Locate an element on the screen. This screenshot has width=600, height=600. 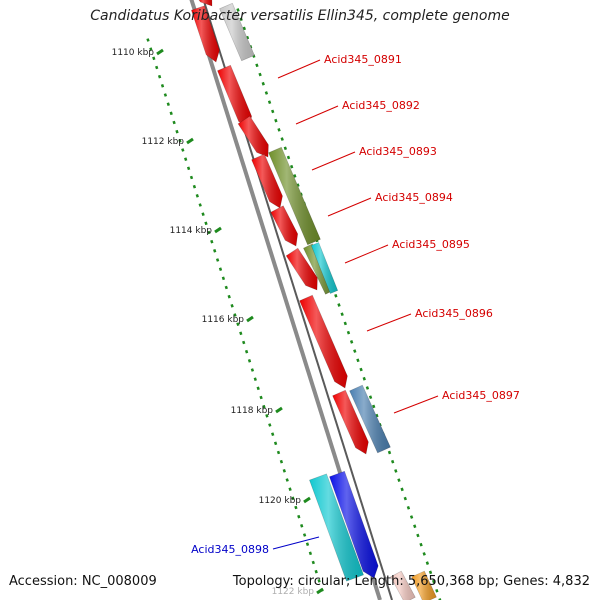
steelblue-feature is located at coordinates (370, 419).